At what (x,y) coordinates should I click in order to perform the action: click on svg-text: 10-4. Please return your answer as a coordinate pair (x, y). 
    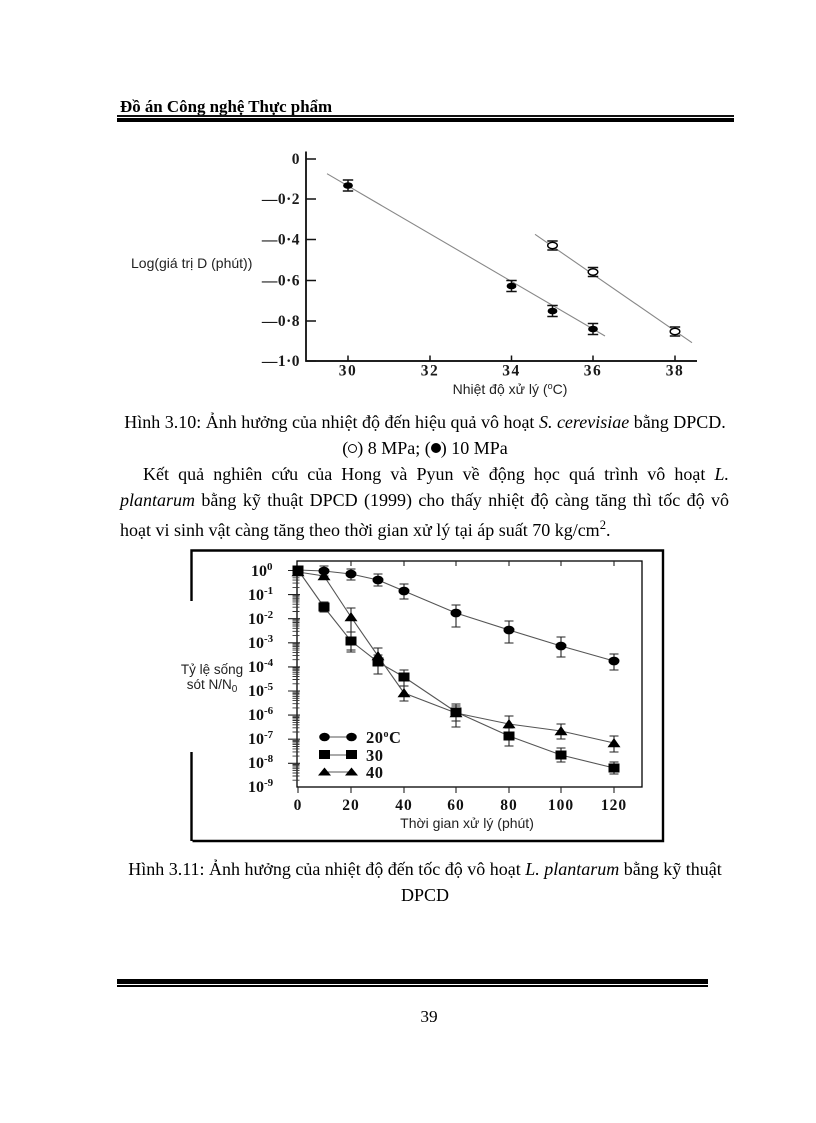
    Looking at the image, I should click on (261, 666).